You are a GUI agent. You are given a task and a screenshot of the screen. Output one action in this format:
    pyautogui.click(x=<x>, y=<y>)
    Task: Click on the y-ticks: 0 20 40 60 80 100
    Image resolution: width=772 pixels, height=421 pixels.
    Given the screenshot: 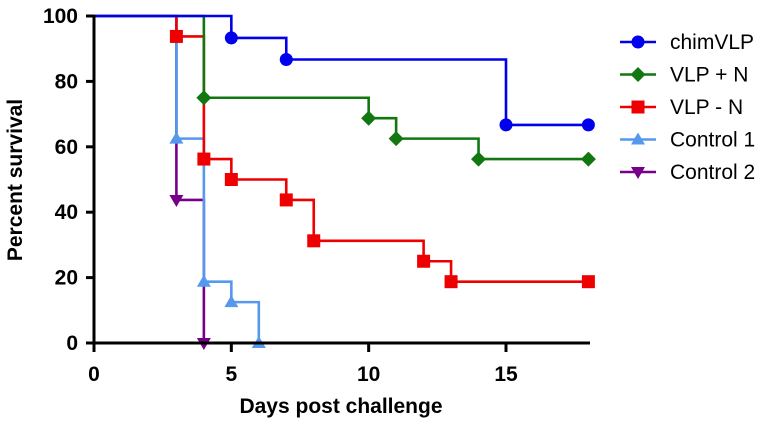 What is the action you would take?
    pyautogui.click(x=68, y=180)
    